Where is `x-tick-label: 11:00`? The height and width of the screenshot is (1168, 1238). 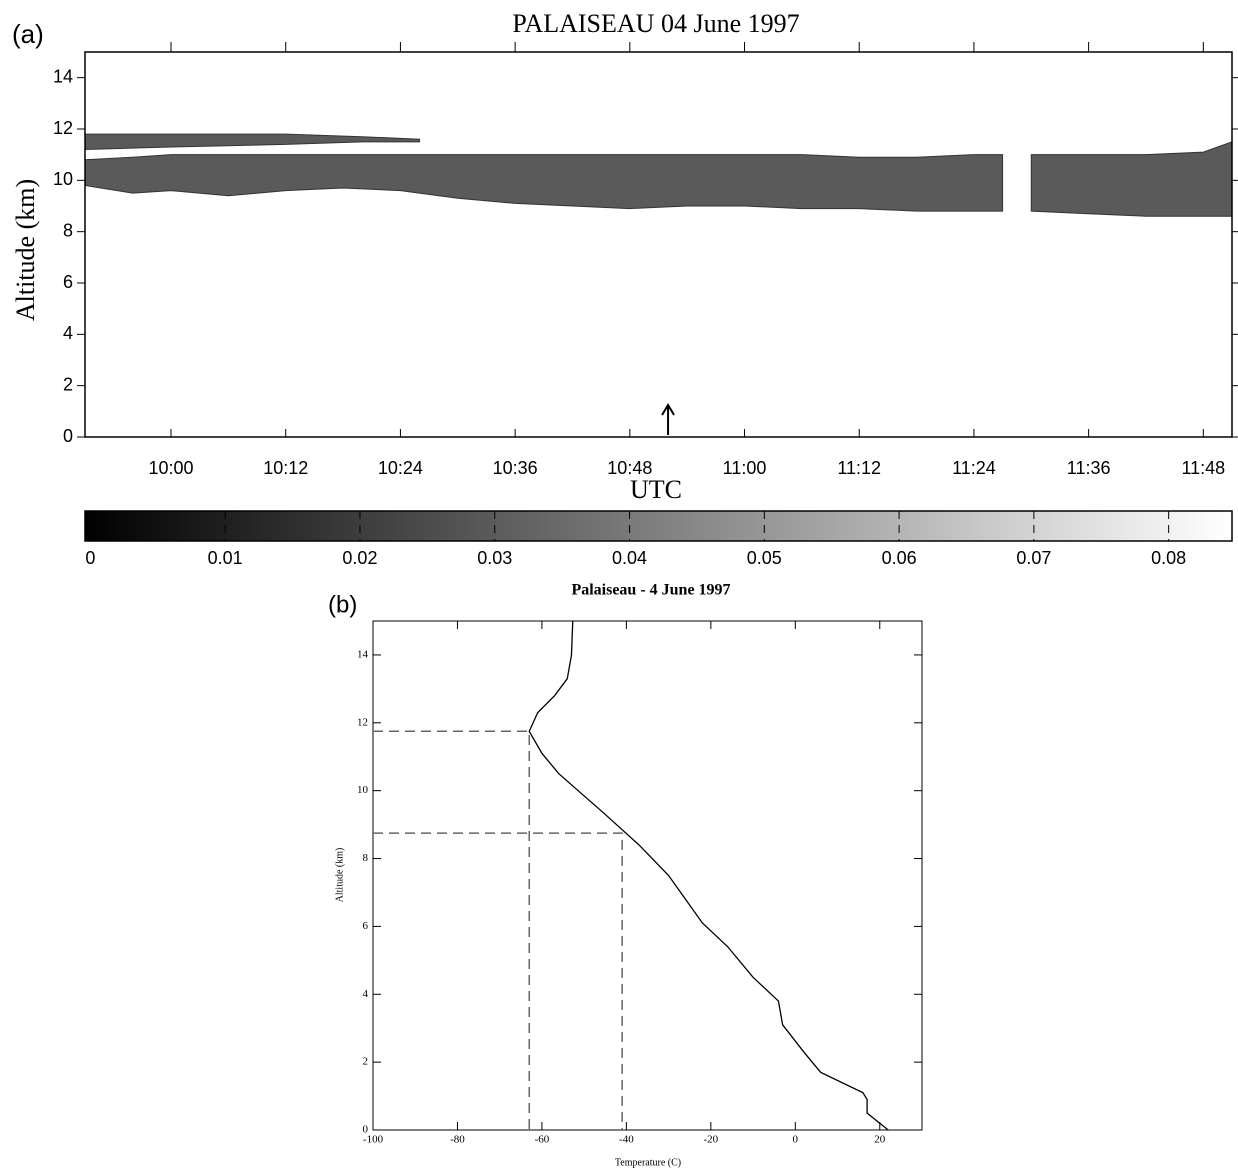
x-tick-label: 11:00 is located at coordinates (745, 468).